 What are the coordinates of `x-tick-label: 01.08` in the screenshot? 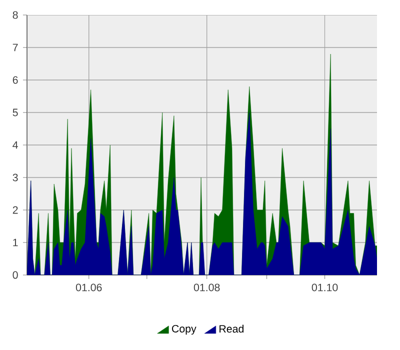 It's located at (207, 288).